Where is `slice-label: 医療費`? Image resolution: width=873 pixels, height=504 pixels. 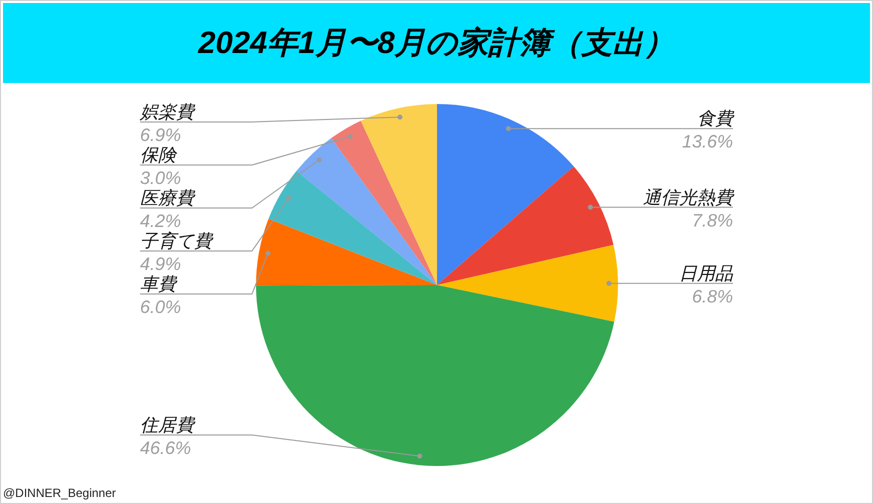
slice-label: 医療費 is located at coordinates (168, 198).